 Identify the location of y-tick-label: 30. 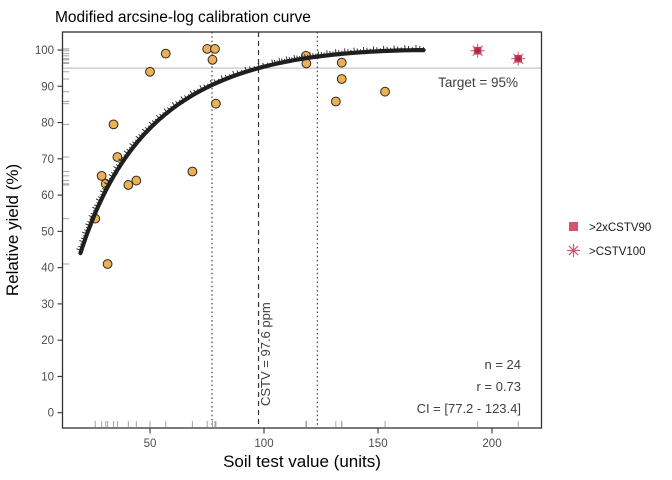
(47, 305).